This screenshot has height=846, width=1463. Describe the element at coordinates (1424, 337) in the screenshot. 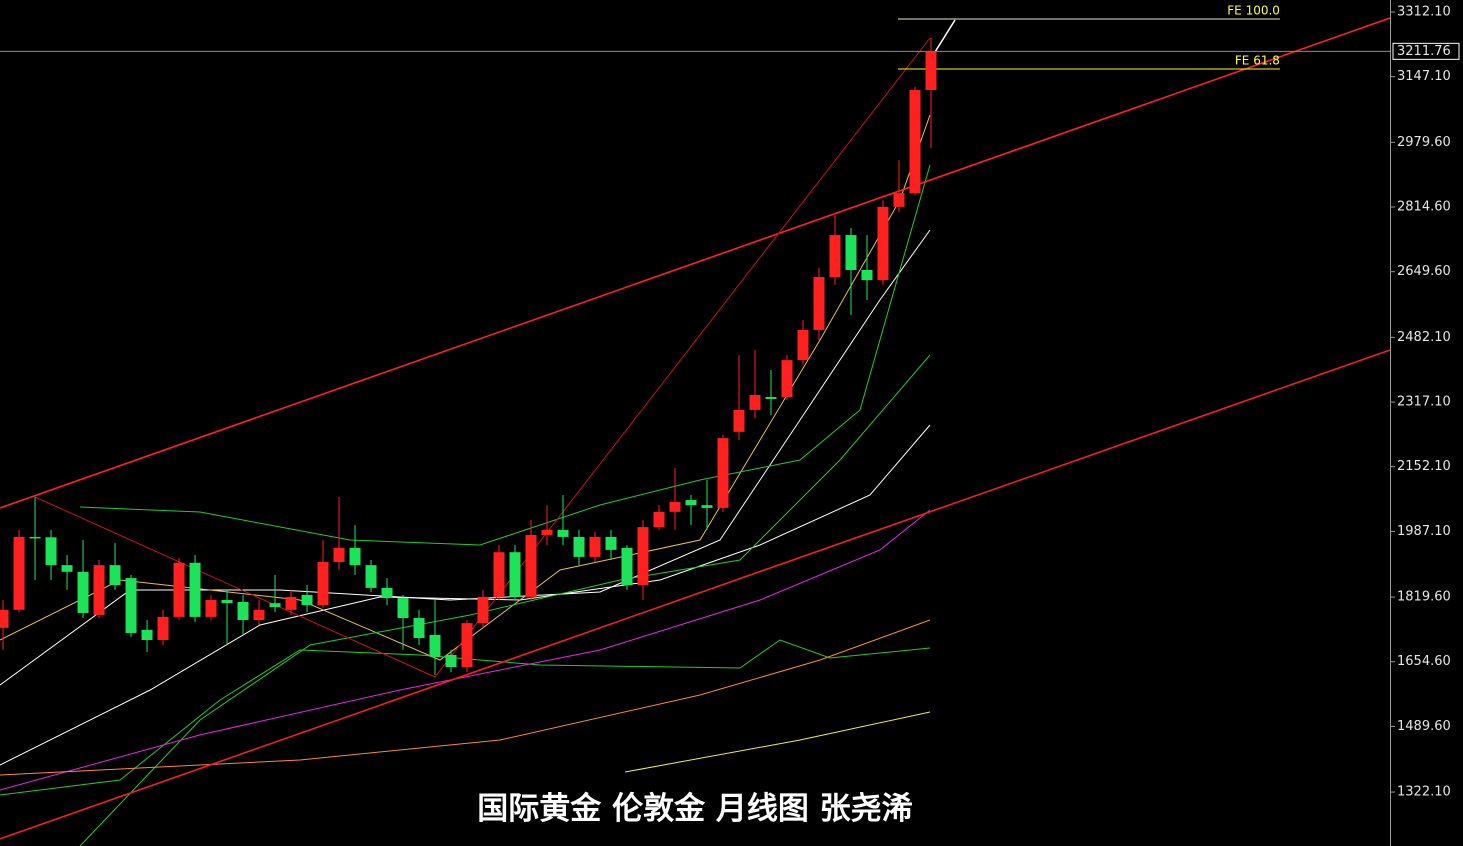

I see `y-tick-label: 2482.10` at that location.